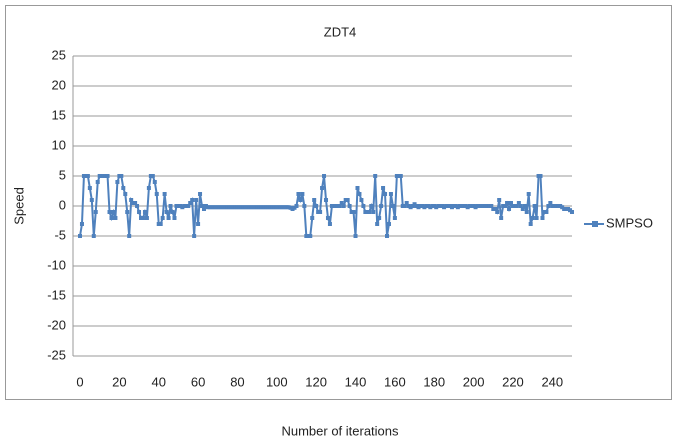 Image resolution: width=681 pixels, height=446 pixels. I want to click on legend-label: SMPSO, so click(629, 222).